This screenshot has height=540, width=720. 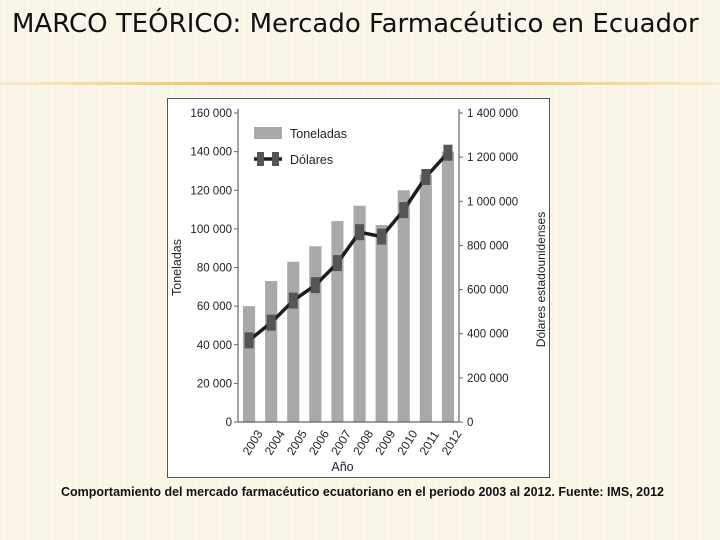 I want to click on y-tick-label: 100 000, so click(x=211, y=230).